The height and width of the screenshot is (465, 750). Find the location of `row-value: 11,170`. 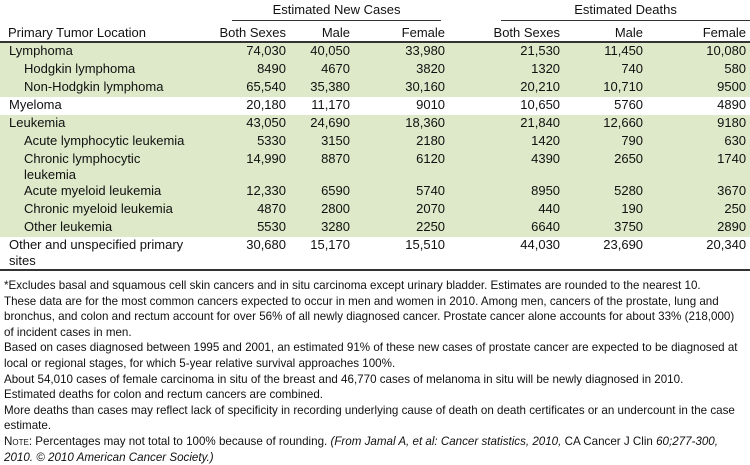

row-value: 11,170 is located at coordinates (330, 104).